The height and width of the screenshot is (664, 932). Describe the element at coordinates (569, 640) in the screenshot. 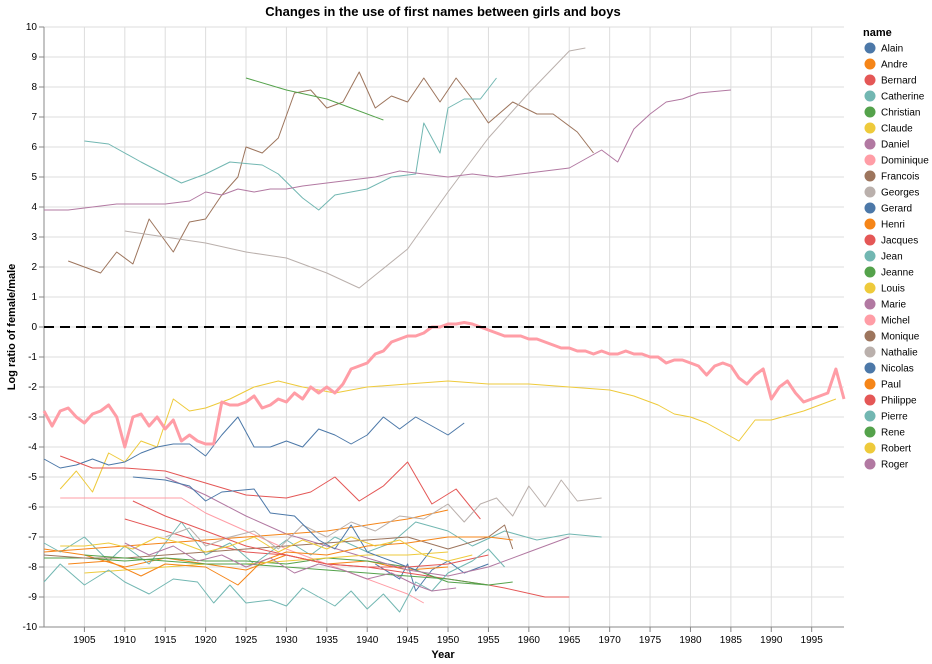

I see `x-tick-label: 1965` at that location.